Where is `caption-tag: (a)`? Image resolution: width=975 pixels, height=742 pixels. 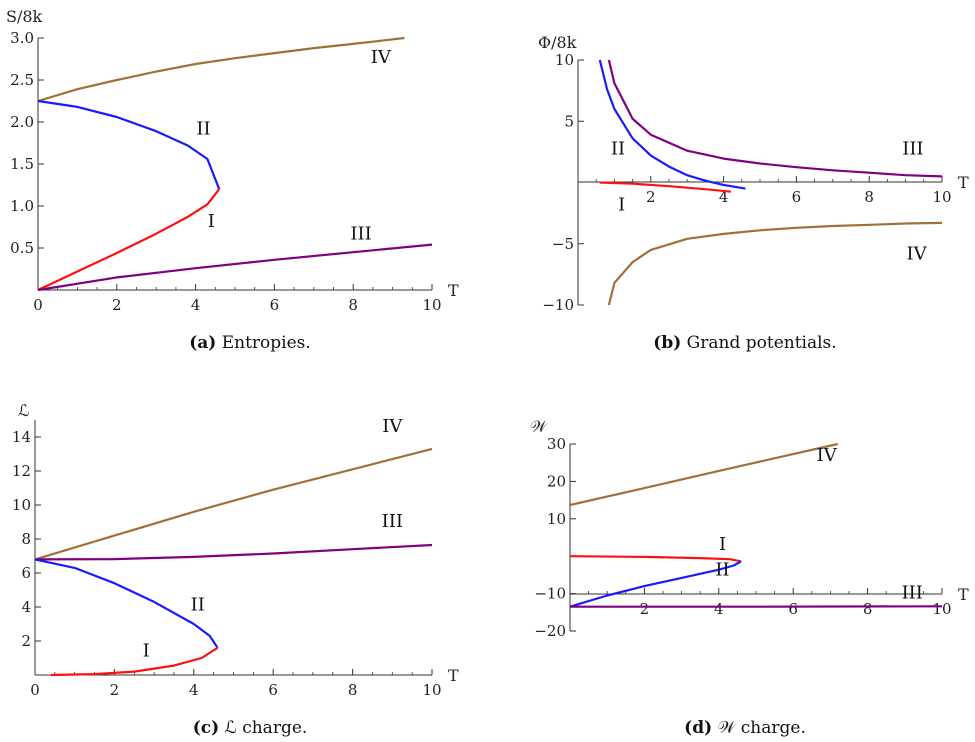 caption-tag: (a) is located at coordinates (202, 343).